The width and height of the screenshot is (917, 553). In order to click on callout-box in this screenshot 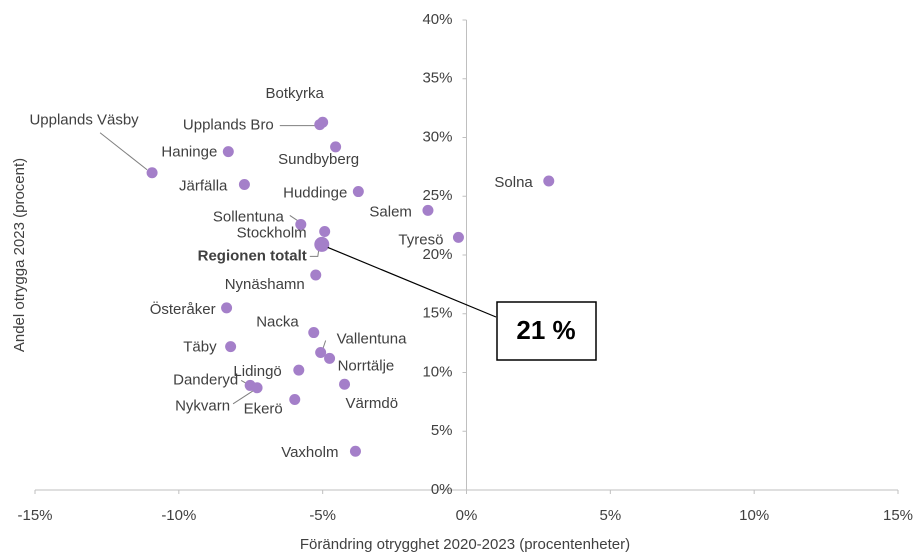, I will do `click(546, 331)`.